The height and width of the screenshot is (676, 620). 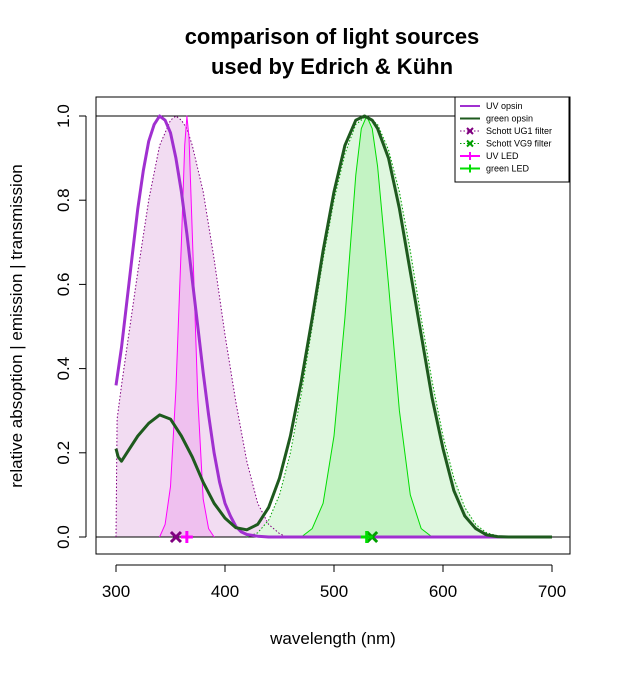 I want to click on x-axis-label: wavelength (nm), so click(x=332, y=638).